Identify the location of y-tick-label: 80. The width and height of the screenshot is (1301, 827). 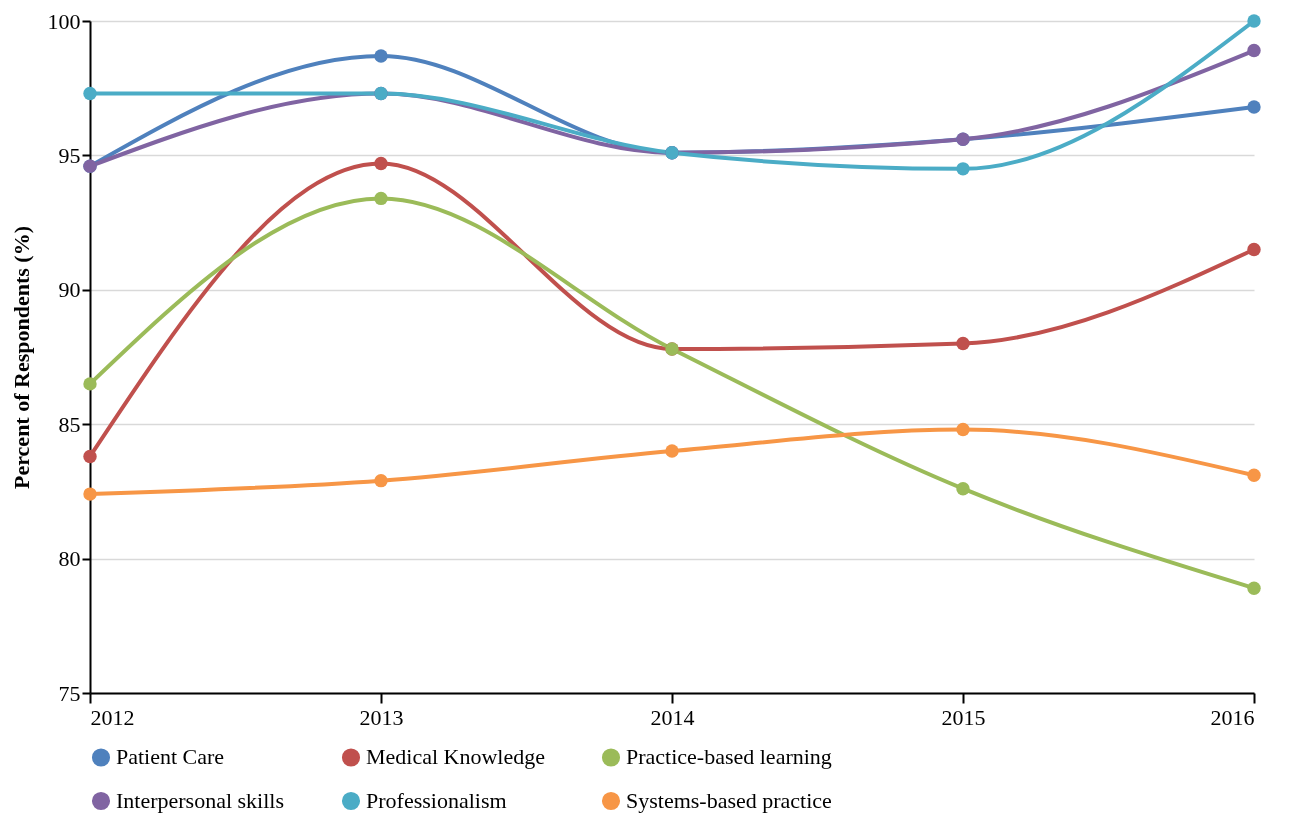
(69, 559).